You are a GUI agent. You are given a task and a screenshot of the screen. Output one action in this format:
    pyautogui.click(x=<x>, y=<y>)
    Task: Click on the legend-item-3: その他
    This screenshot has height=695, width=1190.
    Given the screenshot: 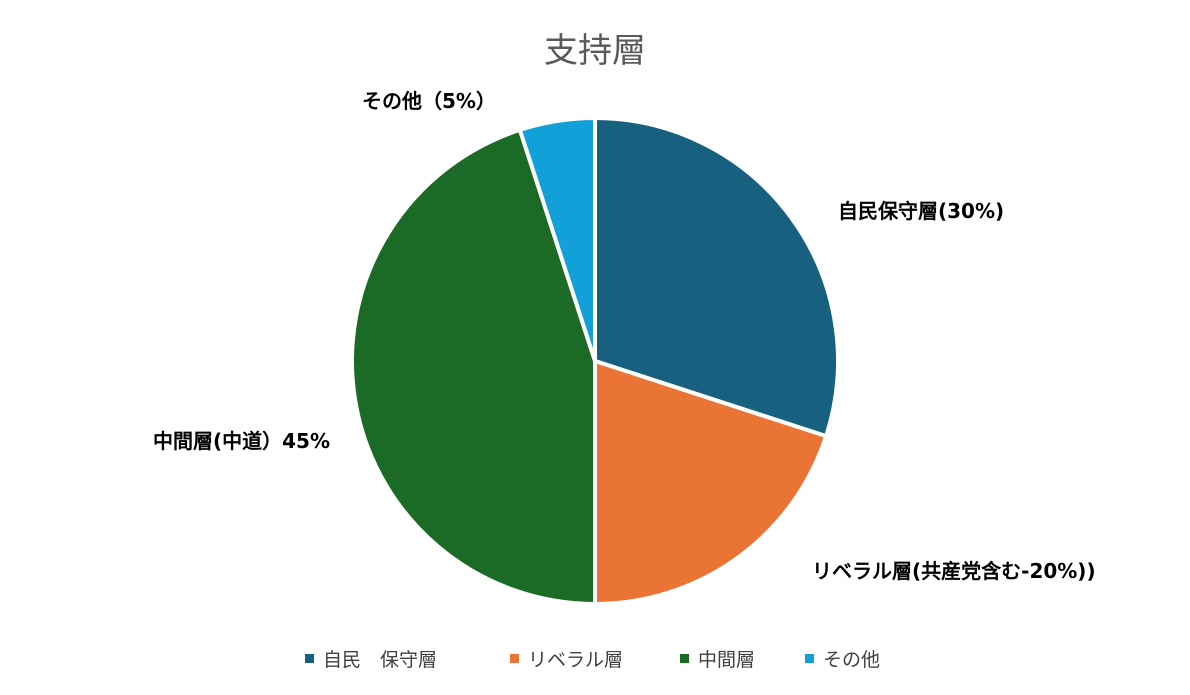 What is the action you would take?
    pyautogui.click(x=842, y=660)
    